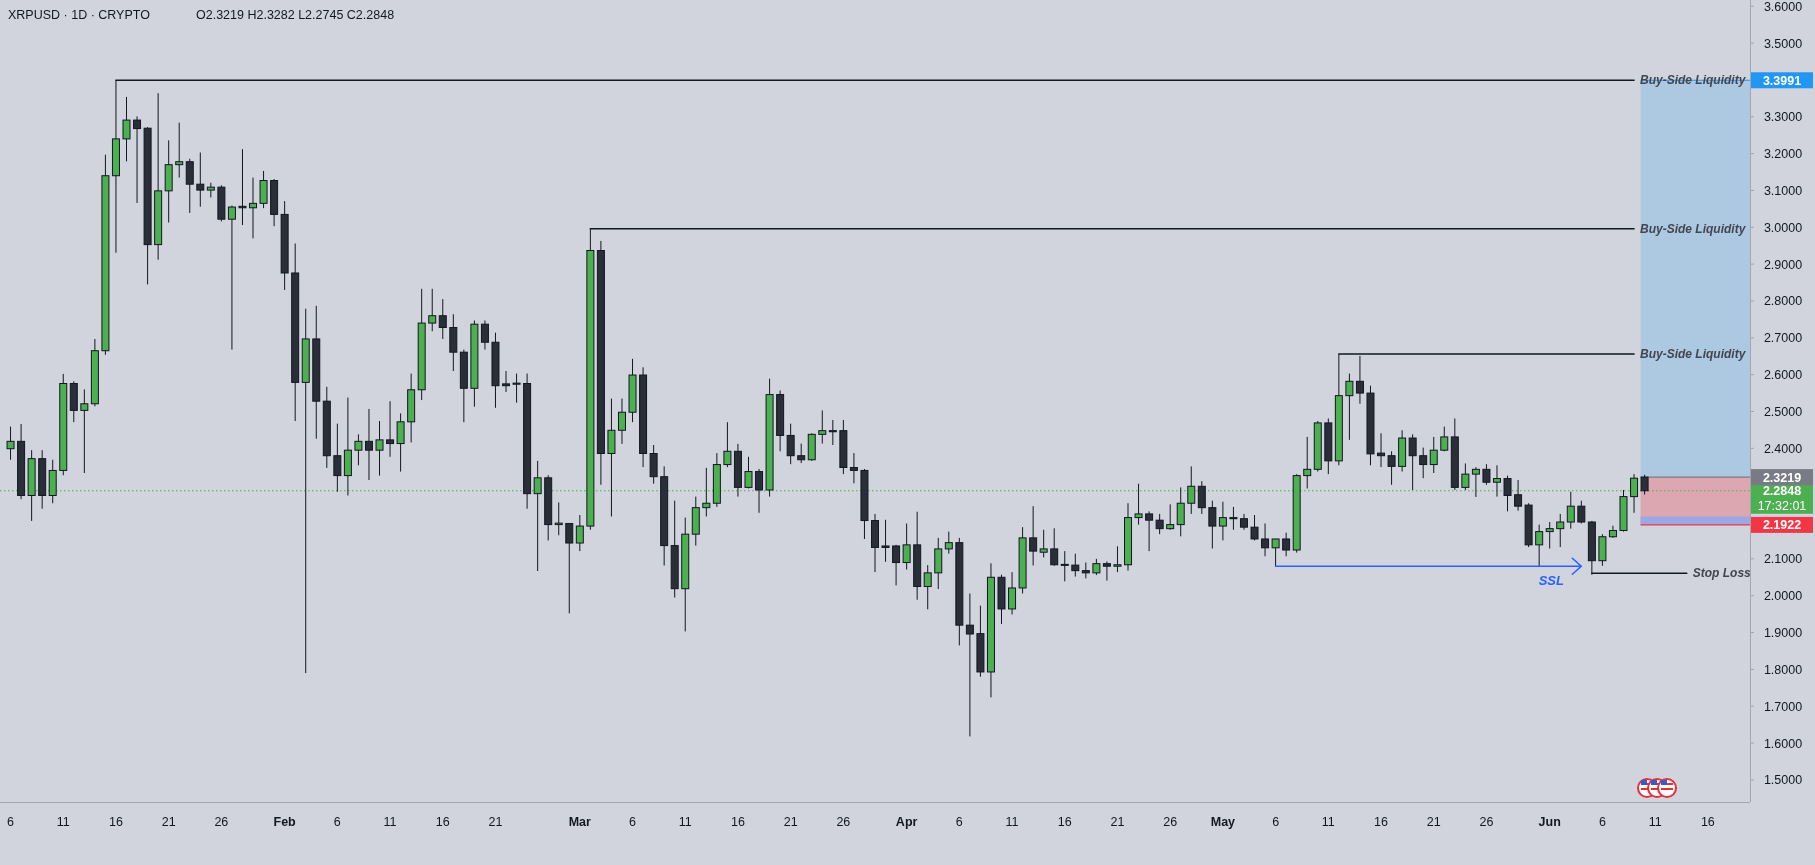 This screenshot has height=865, width=1815. Describe the element at coordinates (1783, 264) in the screenshot. I see `y-tick-label: 2.9000` at that location.